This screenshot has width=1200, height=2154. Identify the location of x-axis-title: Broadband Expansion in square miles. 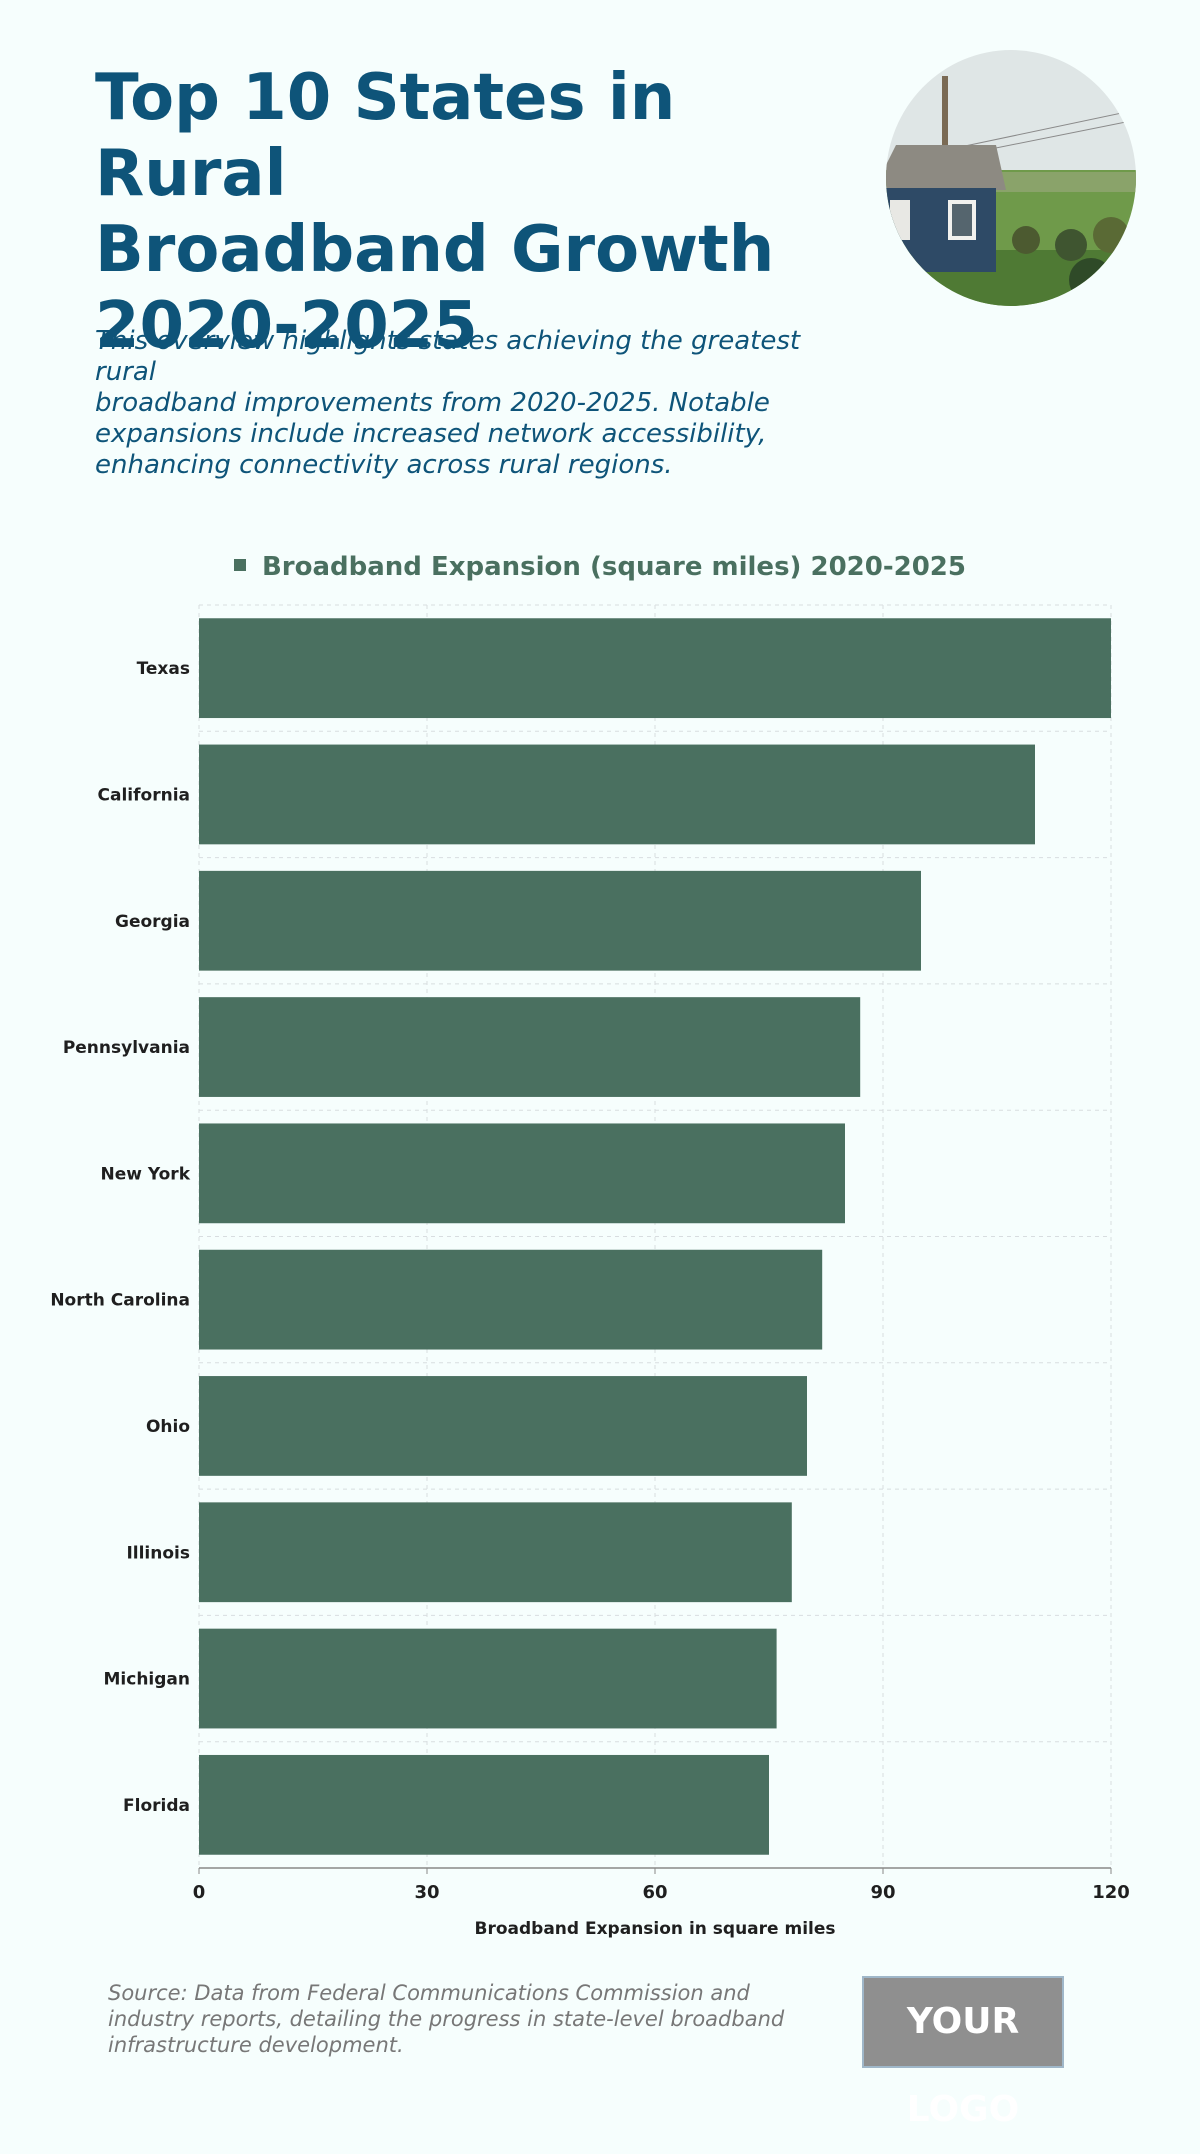
(654, 1929).